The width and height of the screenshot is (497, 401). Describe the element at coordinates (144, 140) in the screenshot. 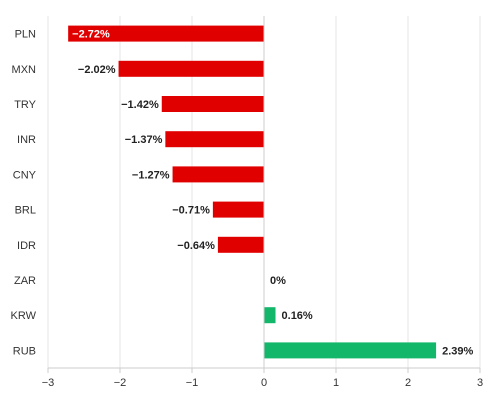

I see `data-label-inr: −1.37%` at that location.